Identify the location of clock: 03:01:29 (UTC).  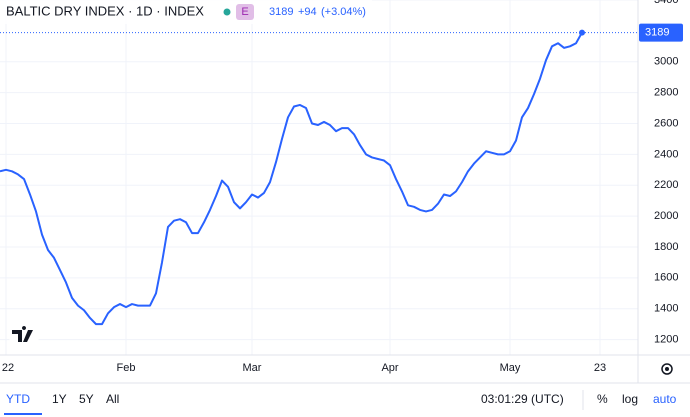
(522, 399).